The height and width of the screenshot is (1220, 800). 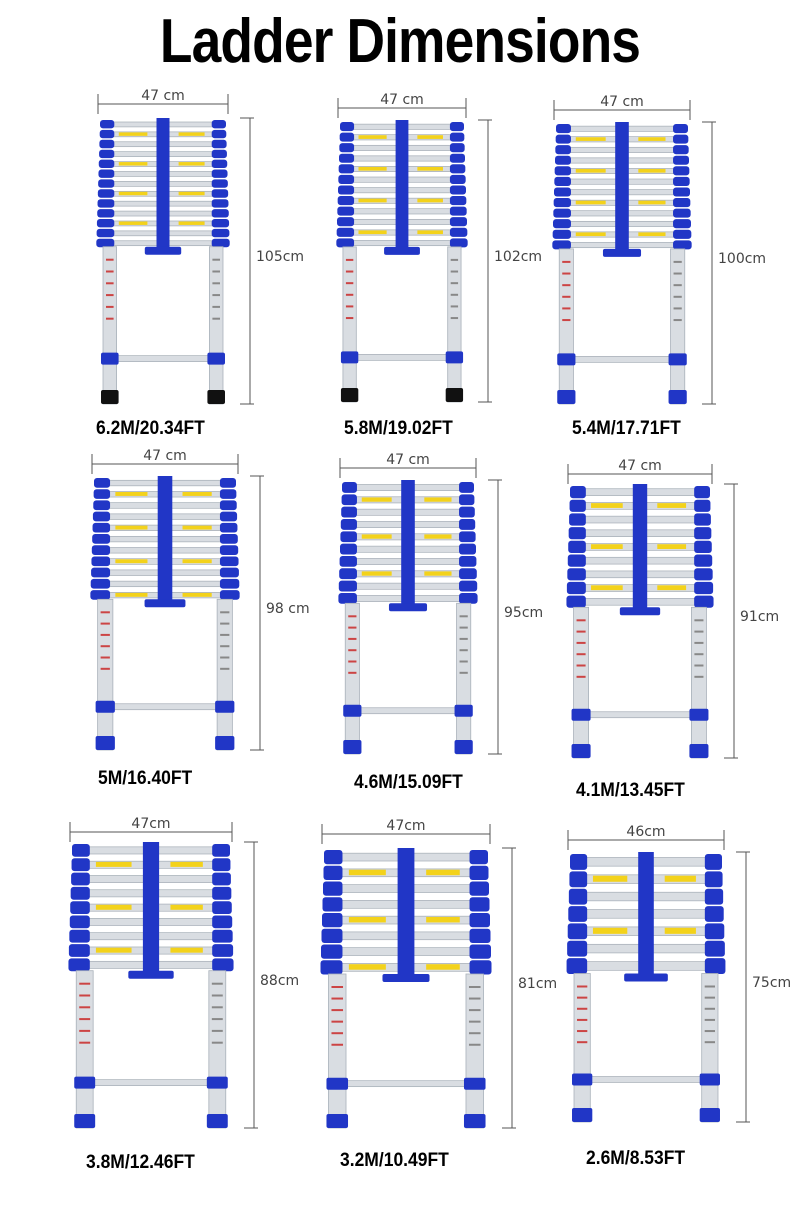 I want to click on ladder-panel-3: 47 cm 100cm 5.4M/17.71FT, so click(x=668, y=265).